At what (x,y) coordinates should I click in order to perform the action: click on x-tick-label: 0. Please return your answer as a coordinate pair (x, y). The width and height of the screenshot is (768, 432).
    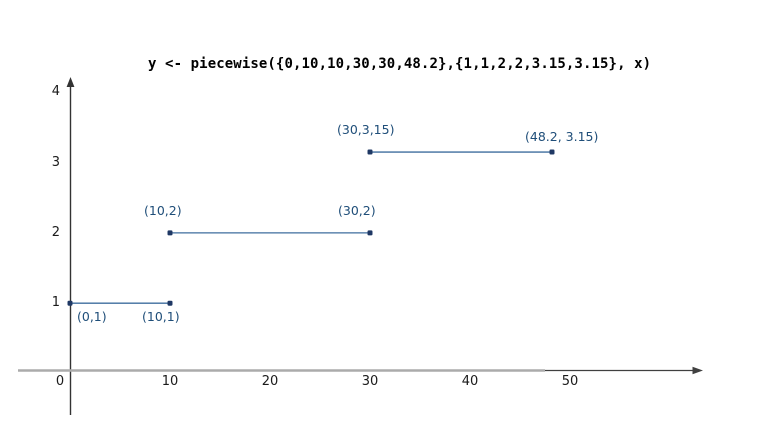
    Looking at the image, I should click on (60, 381).